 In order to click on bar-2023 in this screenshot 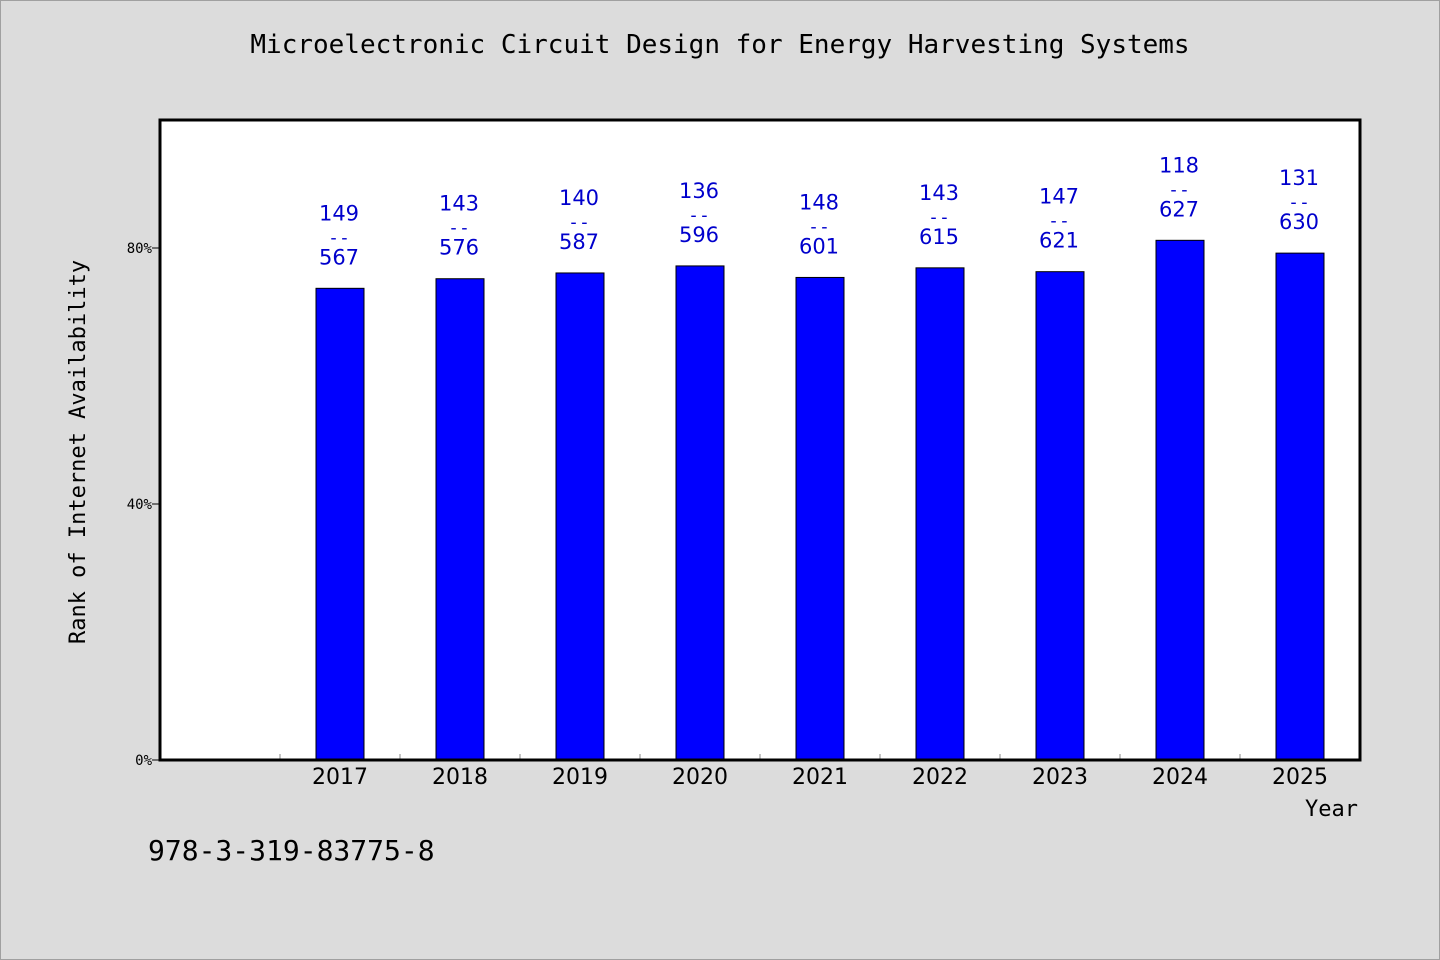, I will do `click(1060, 516)`.